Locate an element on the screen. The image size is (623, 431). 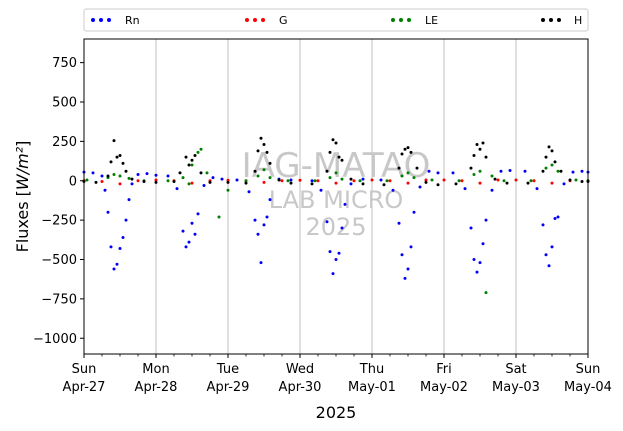
legend-item-g: G is located at coordinates (266, 20).